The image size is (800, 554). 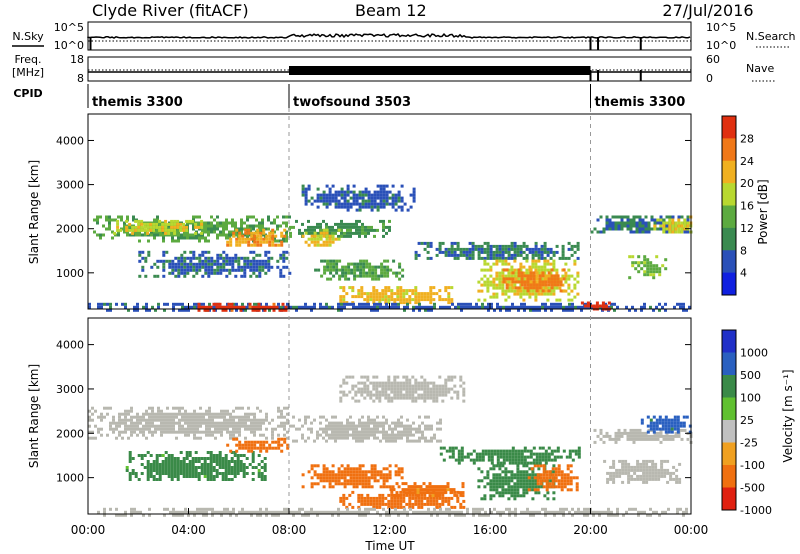 What do you see at coordinates (389, 69) in the screenshot?
I see `freq-frame` at bounding box center [389, 69].